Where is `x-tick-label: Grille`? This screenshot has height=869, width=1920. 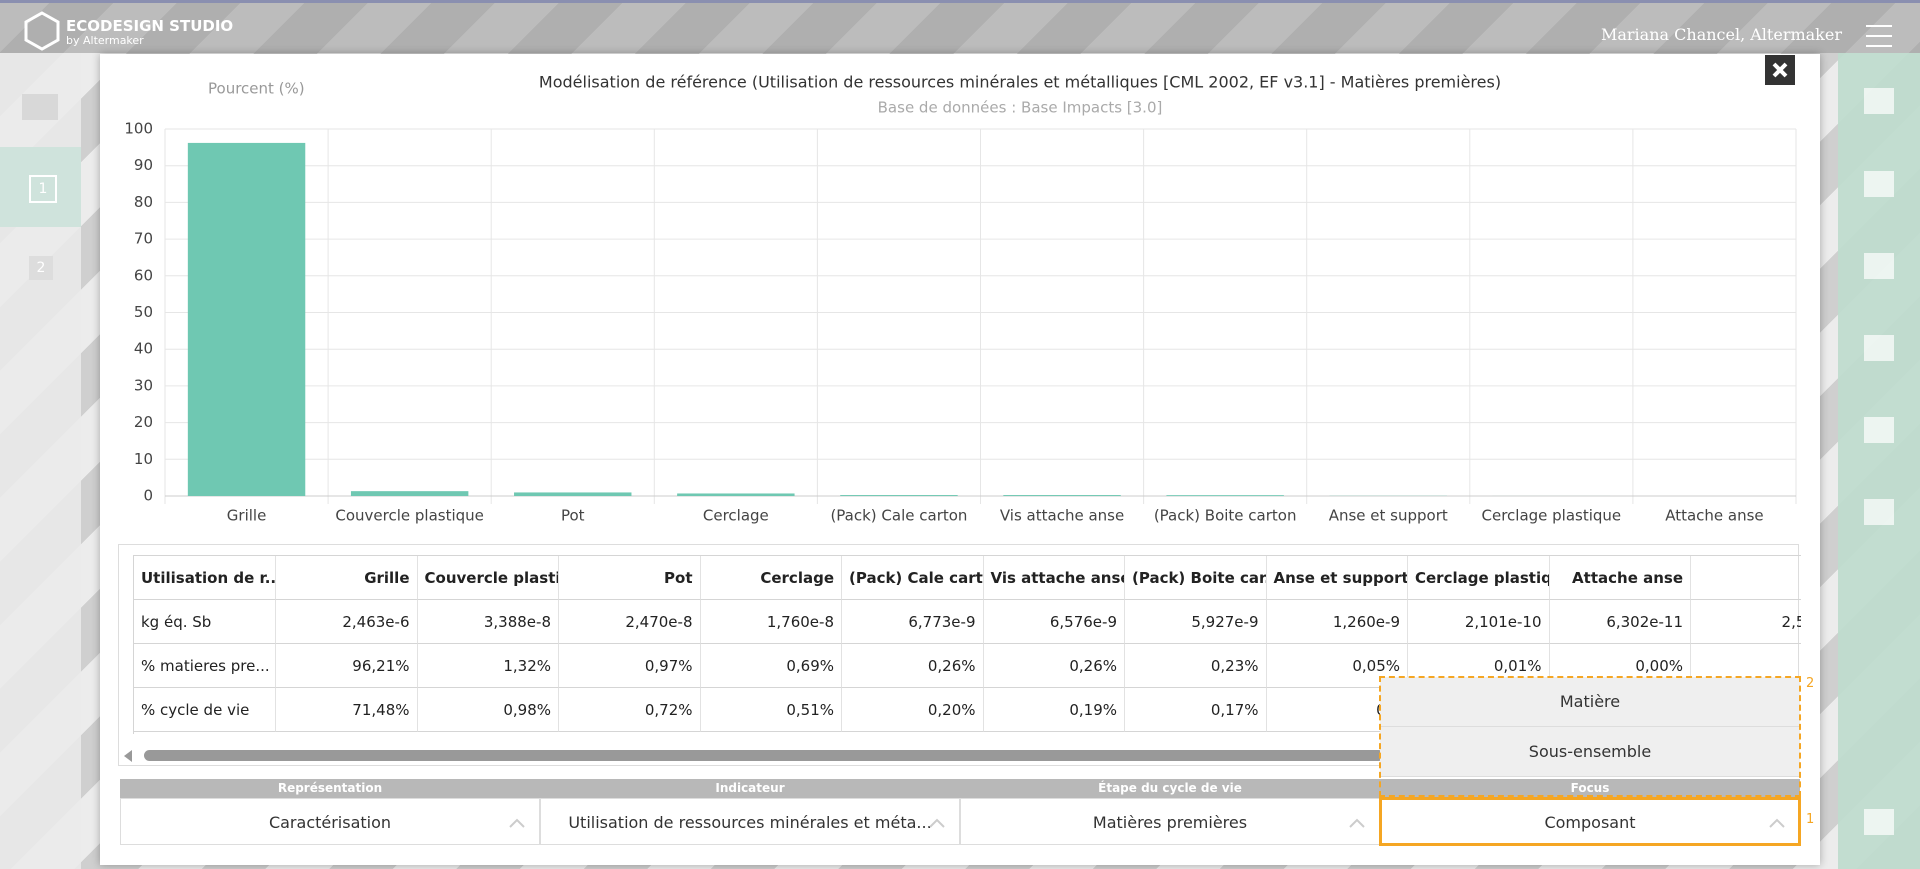 x-tick-label: Grille is located at coordinates (247, 516).